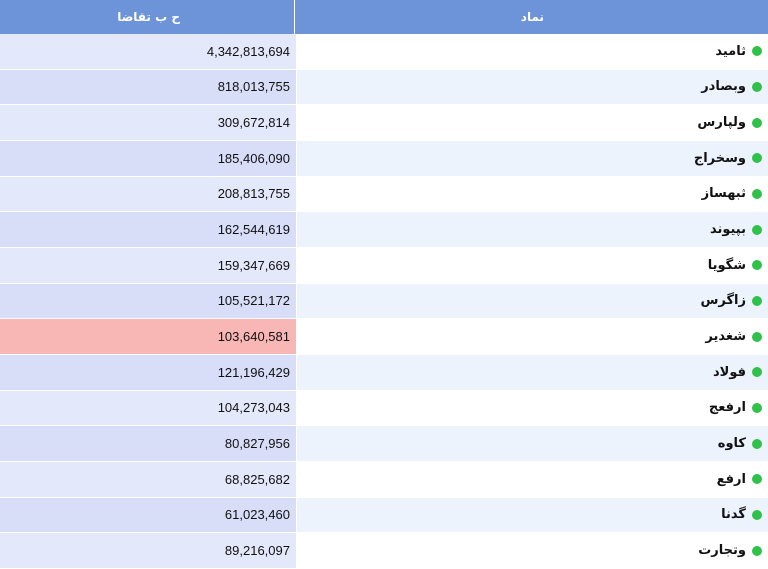 Image resolution: width=768 pixels, height=569 pixels. What do you see at coordinates (532, 122) in the screenshot?
I see `symbol-cell: ولپارس` at bounding box center [532, 122].